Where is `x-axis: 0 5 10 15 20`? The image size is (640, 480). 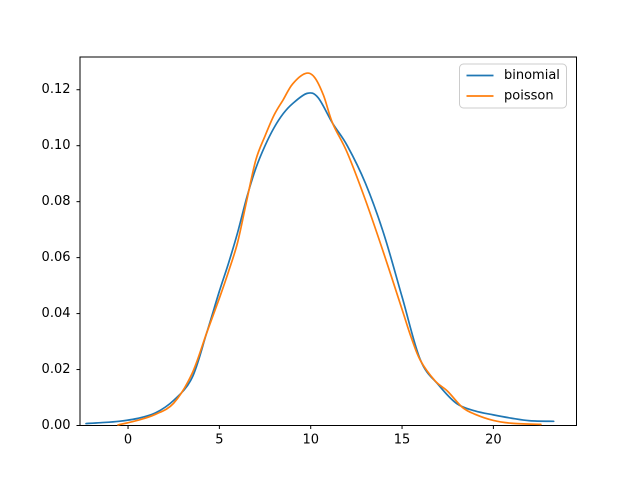
x-axis: 0 5 10 15 20 is located at coordinates (313, 436).